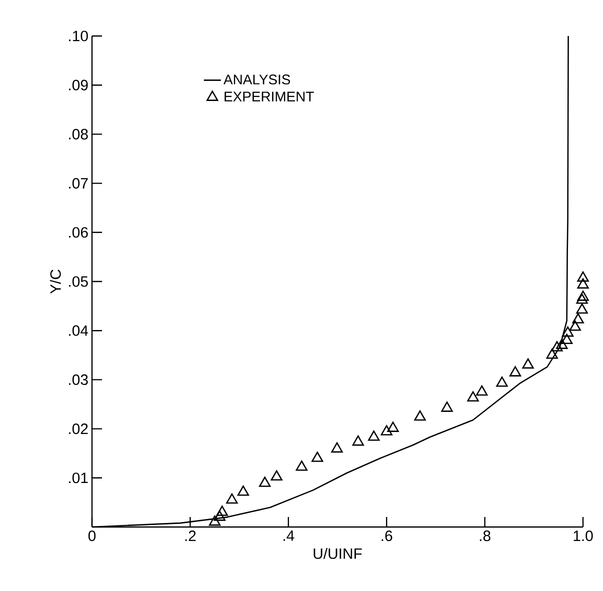  Describe the element at coordinates (78, 379) in the screenshot. I see `y-tick-label: .03` at that location.